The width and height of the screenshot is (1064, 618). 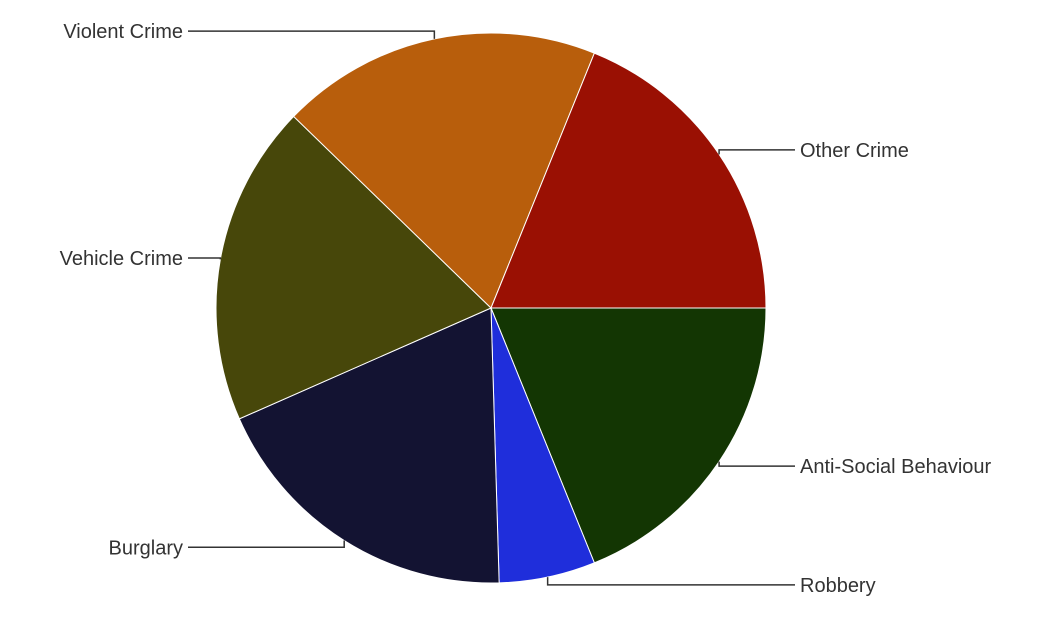 What do you see at coordinates (121, 259) in the screenshot?
I see `slice-label: Vehicle Crime` at bounding box center [121, 259].